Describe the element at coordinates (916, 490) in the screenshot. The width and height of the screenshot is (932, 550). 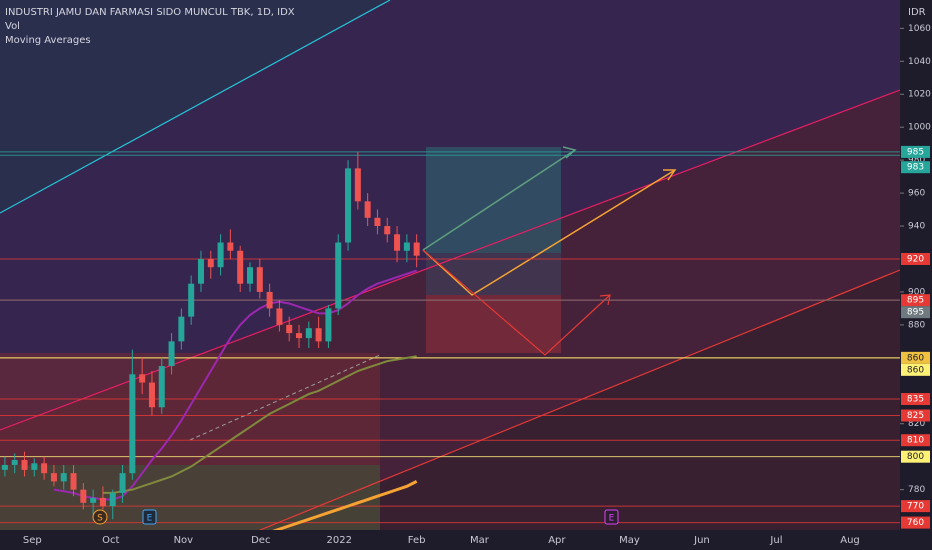
I see `y-tick-label: 780` at that location.